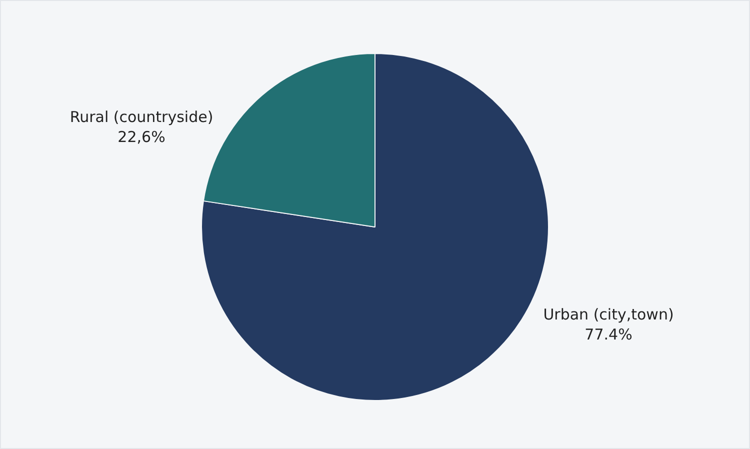 Image resolution: width=750 pixels, height=449 pixels. I want to click on slice-label: Rural (countryside), so click(142, 117).